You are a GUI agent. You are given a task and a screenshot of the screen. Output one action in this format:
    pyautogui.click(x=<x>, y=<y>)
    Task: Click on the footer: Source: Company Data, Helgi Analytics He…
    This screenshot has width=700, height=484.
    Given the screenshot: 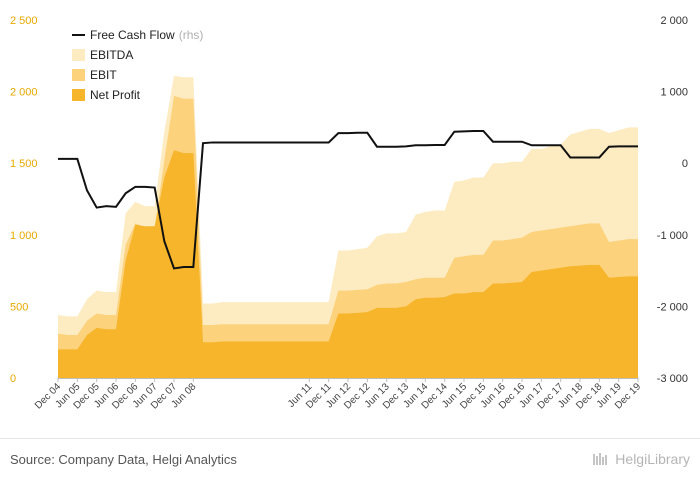 What is the action you would take?
    pyautogui.click(x=350, y=461)
    